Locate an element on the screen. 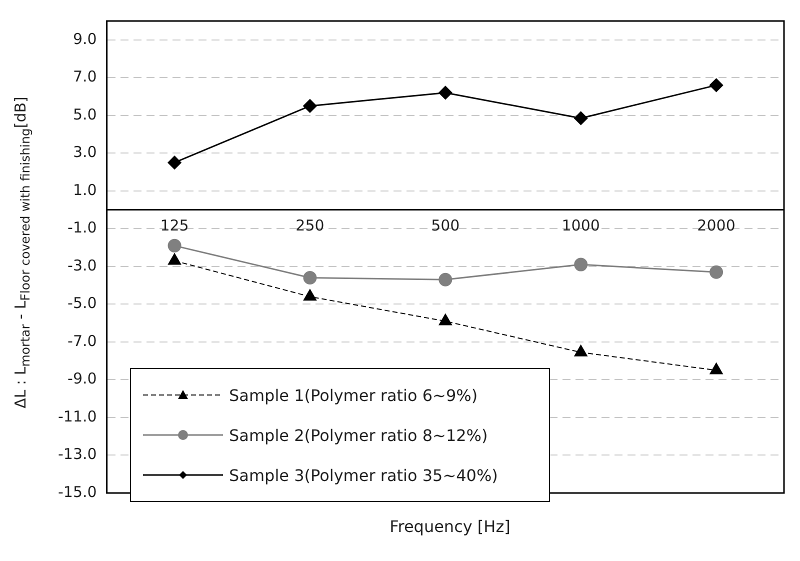  y-tick-label: -13.0 is located at coordinates (77, 454).